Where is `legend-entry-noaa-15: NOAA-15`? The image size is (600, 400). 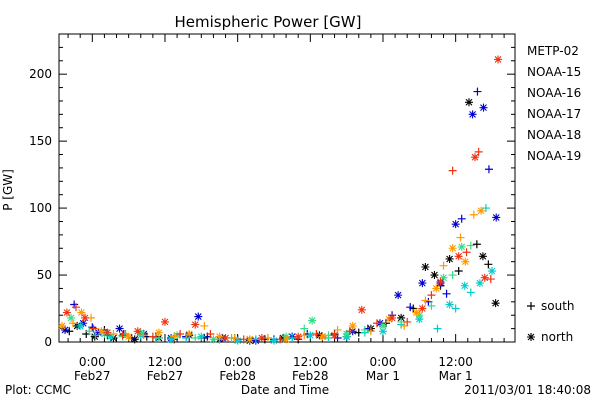
legend-entry-noaa-15: NOAA-15 is located at coordinates (554, 72).